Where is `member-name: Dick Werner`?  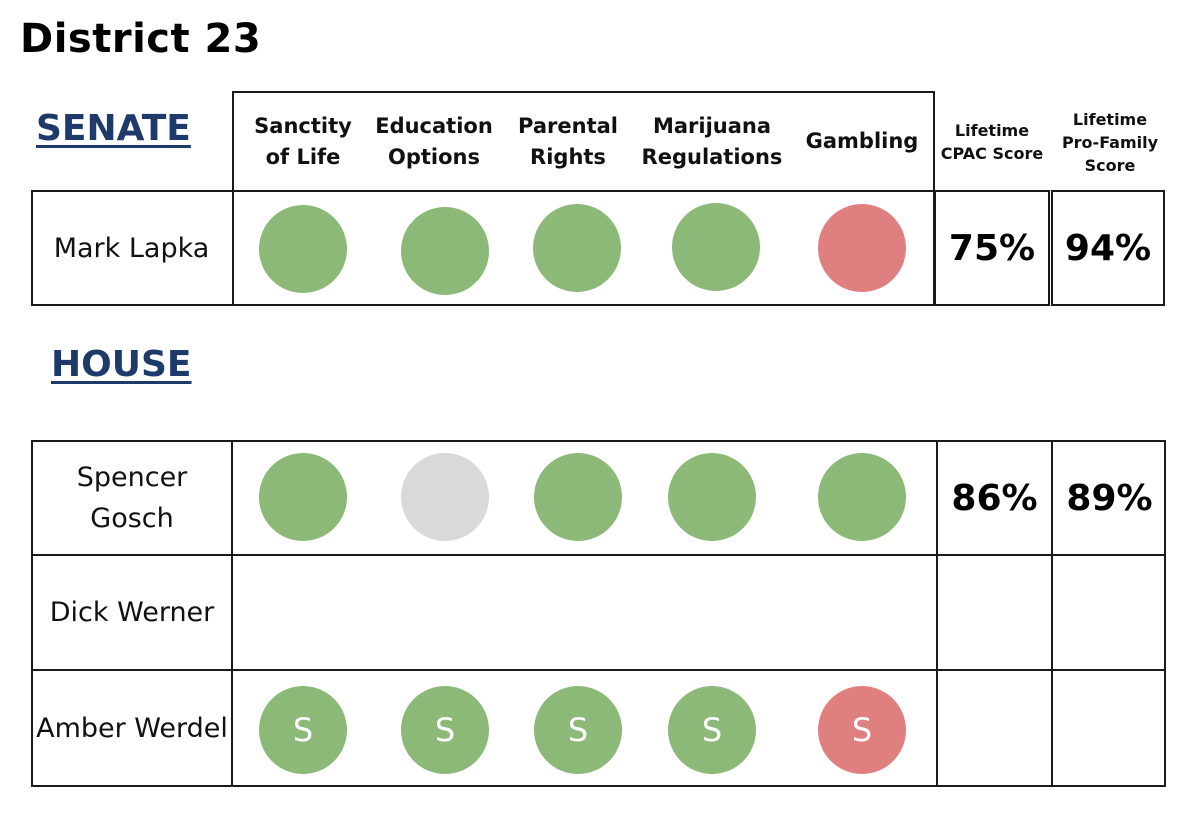
member-name: Dick Werner is located at coordinates (132, 612).